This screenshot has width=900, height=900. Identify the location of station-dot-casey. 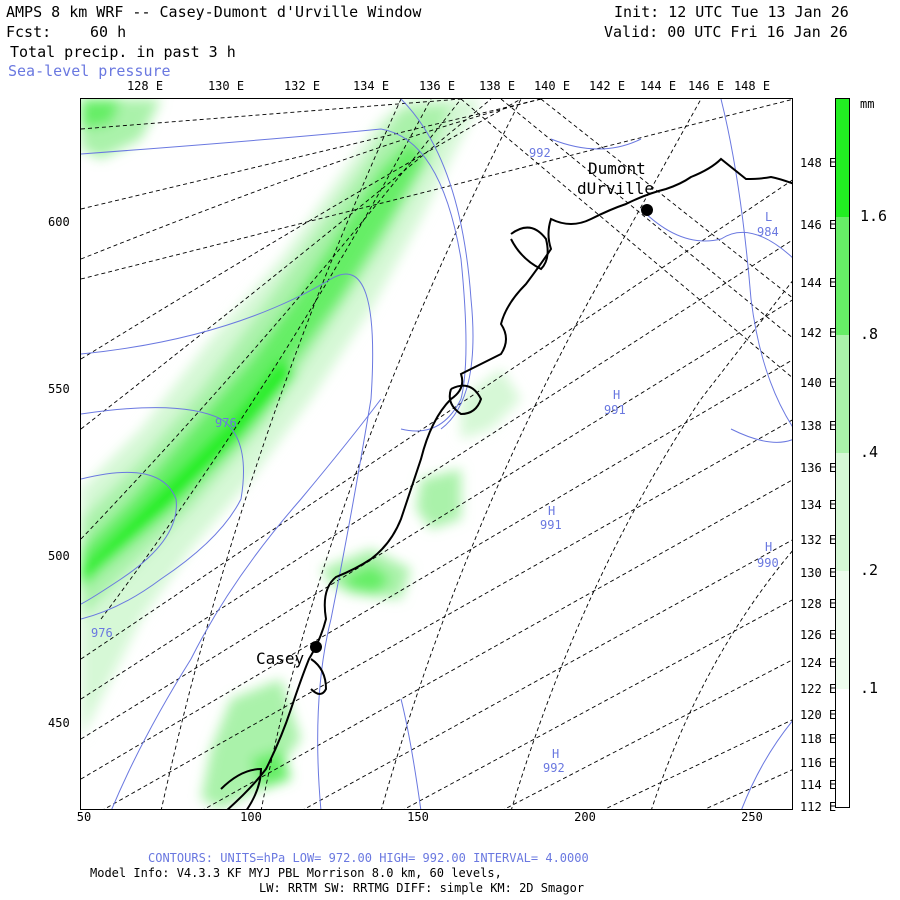
(316, 647).